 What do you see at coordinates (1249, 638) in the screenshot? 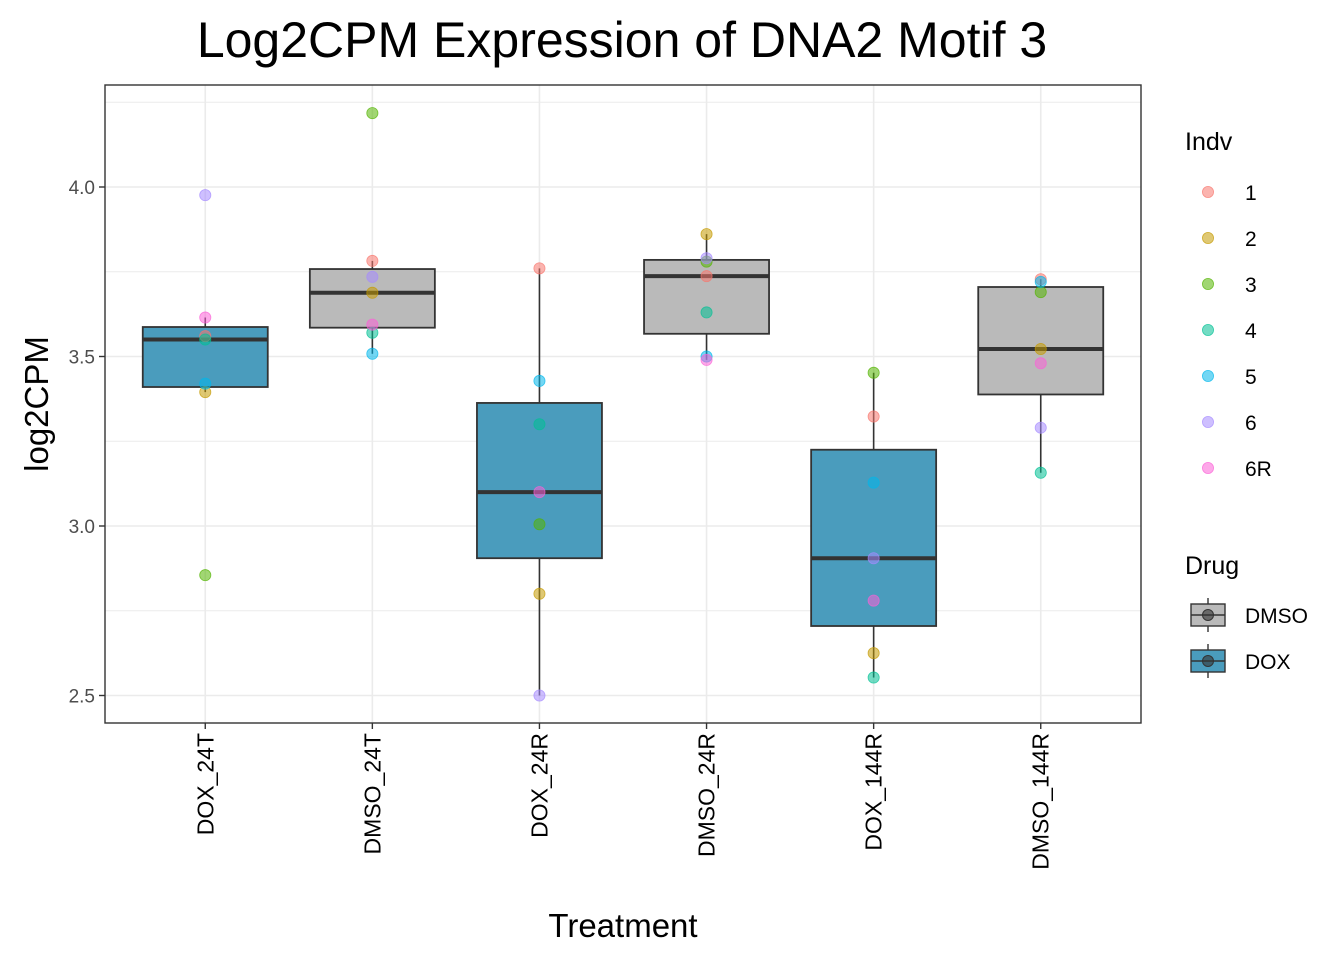
I see `legend-drug-items: DMSO DOX` at bounding box center [1249, 638].